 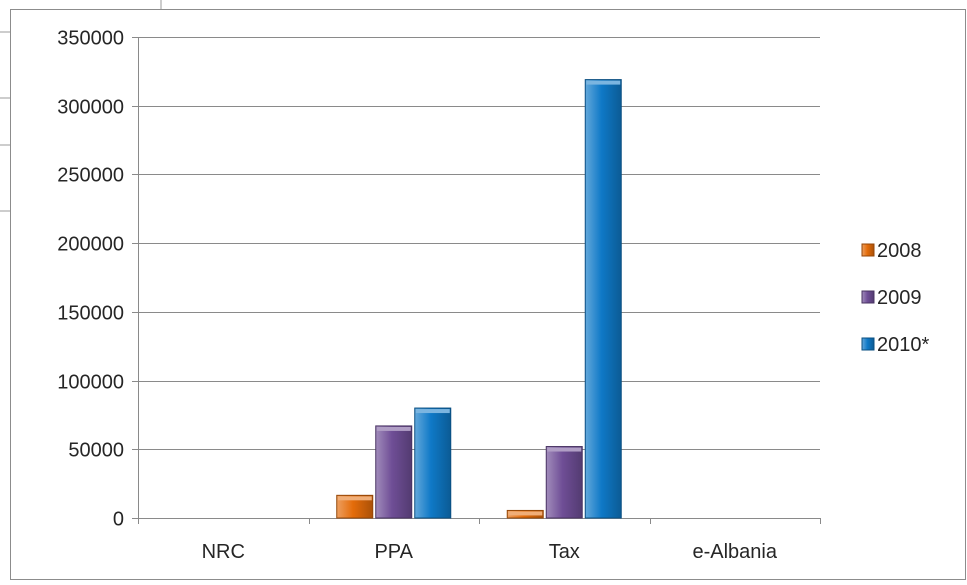 I want to click on x-tick-label: Tax, so click(x=564, y=552).